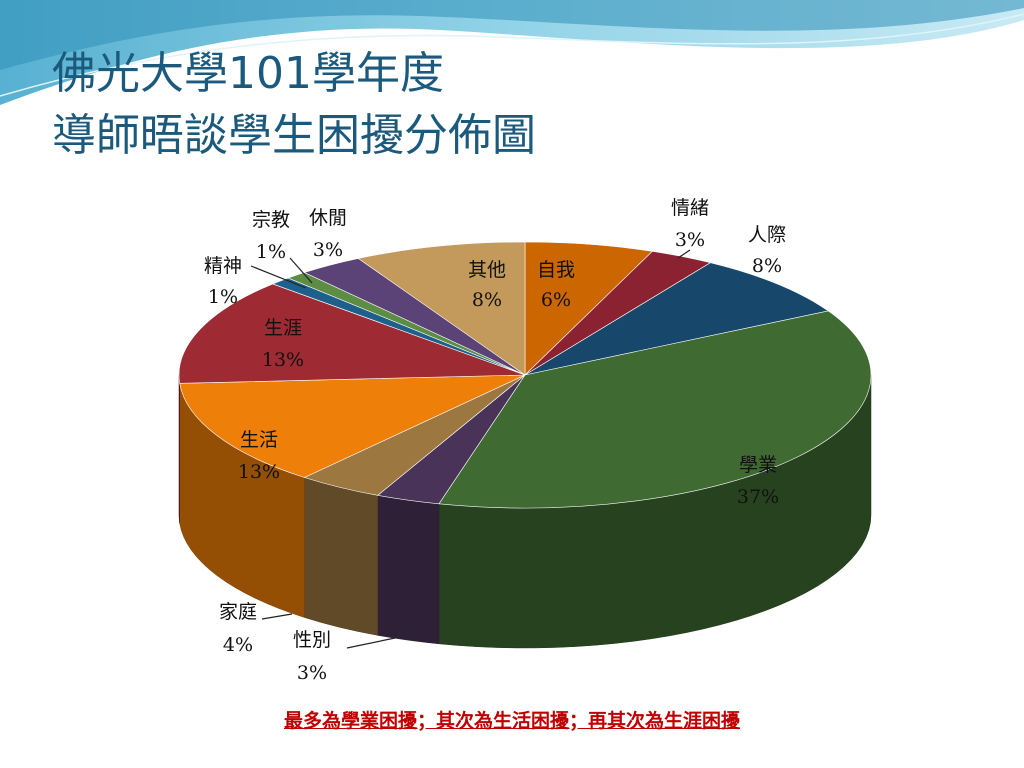 This screenshot has width=1024, height=768. What do you see at coordinates (511, 721) in the screenshot?
I see `chart-footnote: 最多為學業困擾；其次為生活困擾；再其次為生涯困擾` at bounding box center [511, 721].